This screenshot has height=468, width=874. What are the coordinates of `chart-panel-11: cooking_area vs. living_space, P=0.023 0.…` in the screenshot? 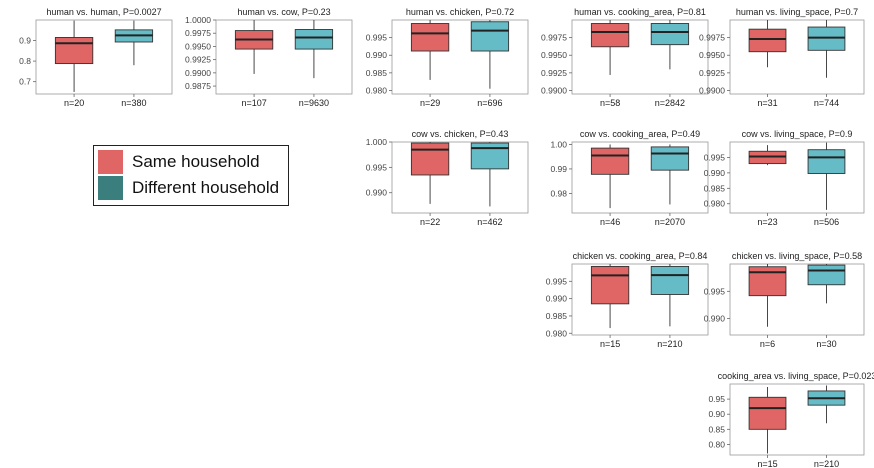 It's located at (791, 419).